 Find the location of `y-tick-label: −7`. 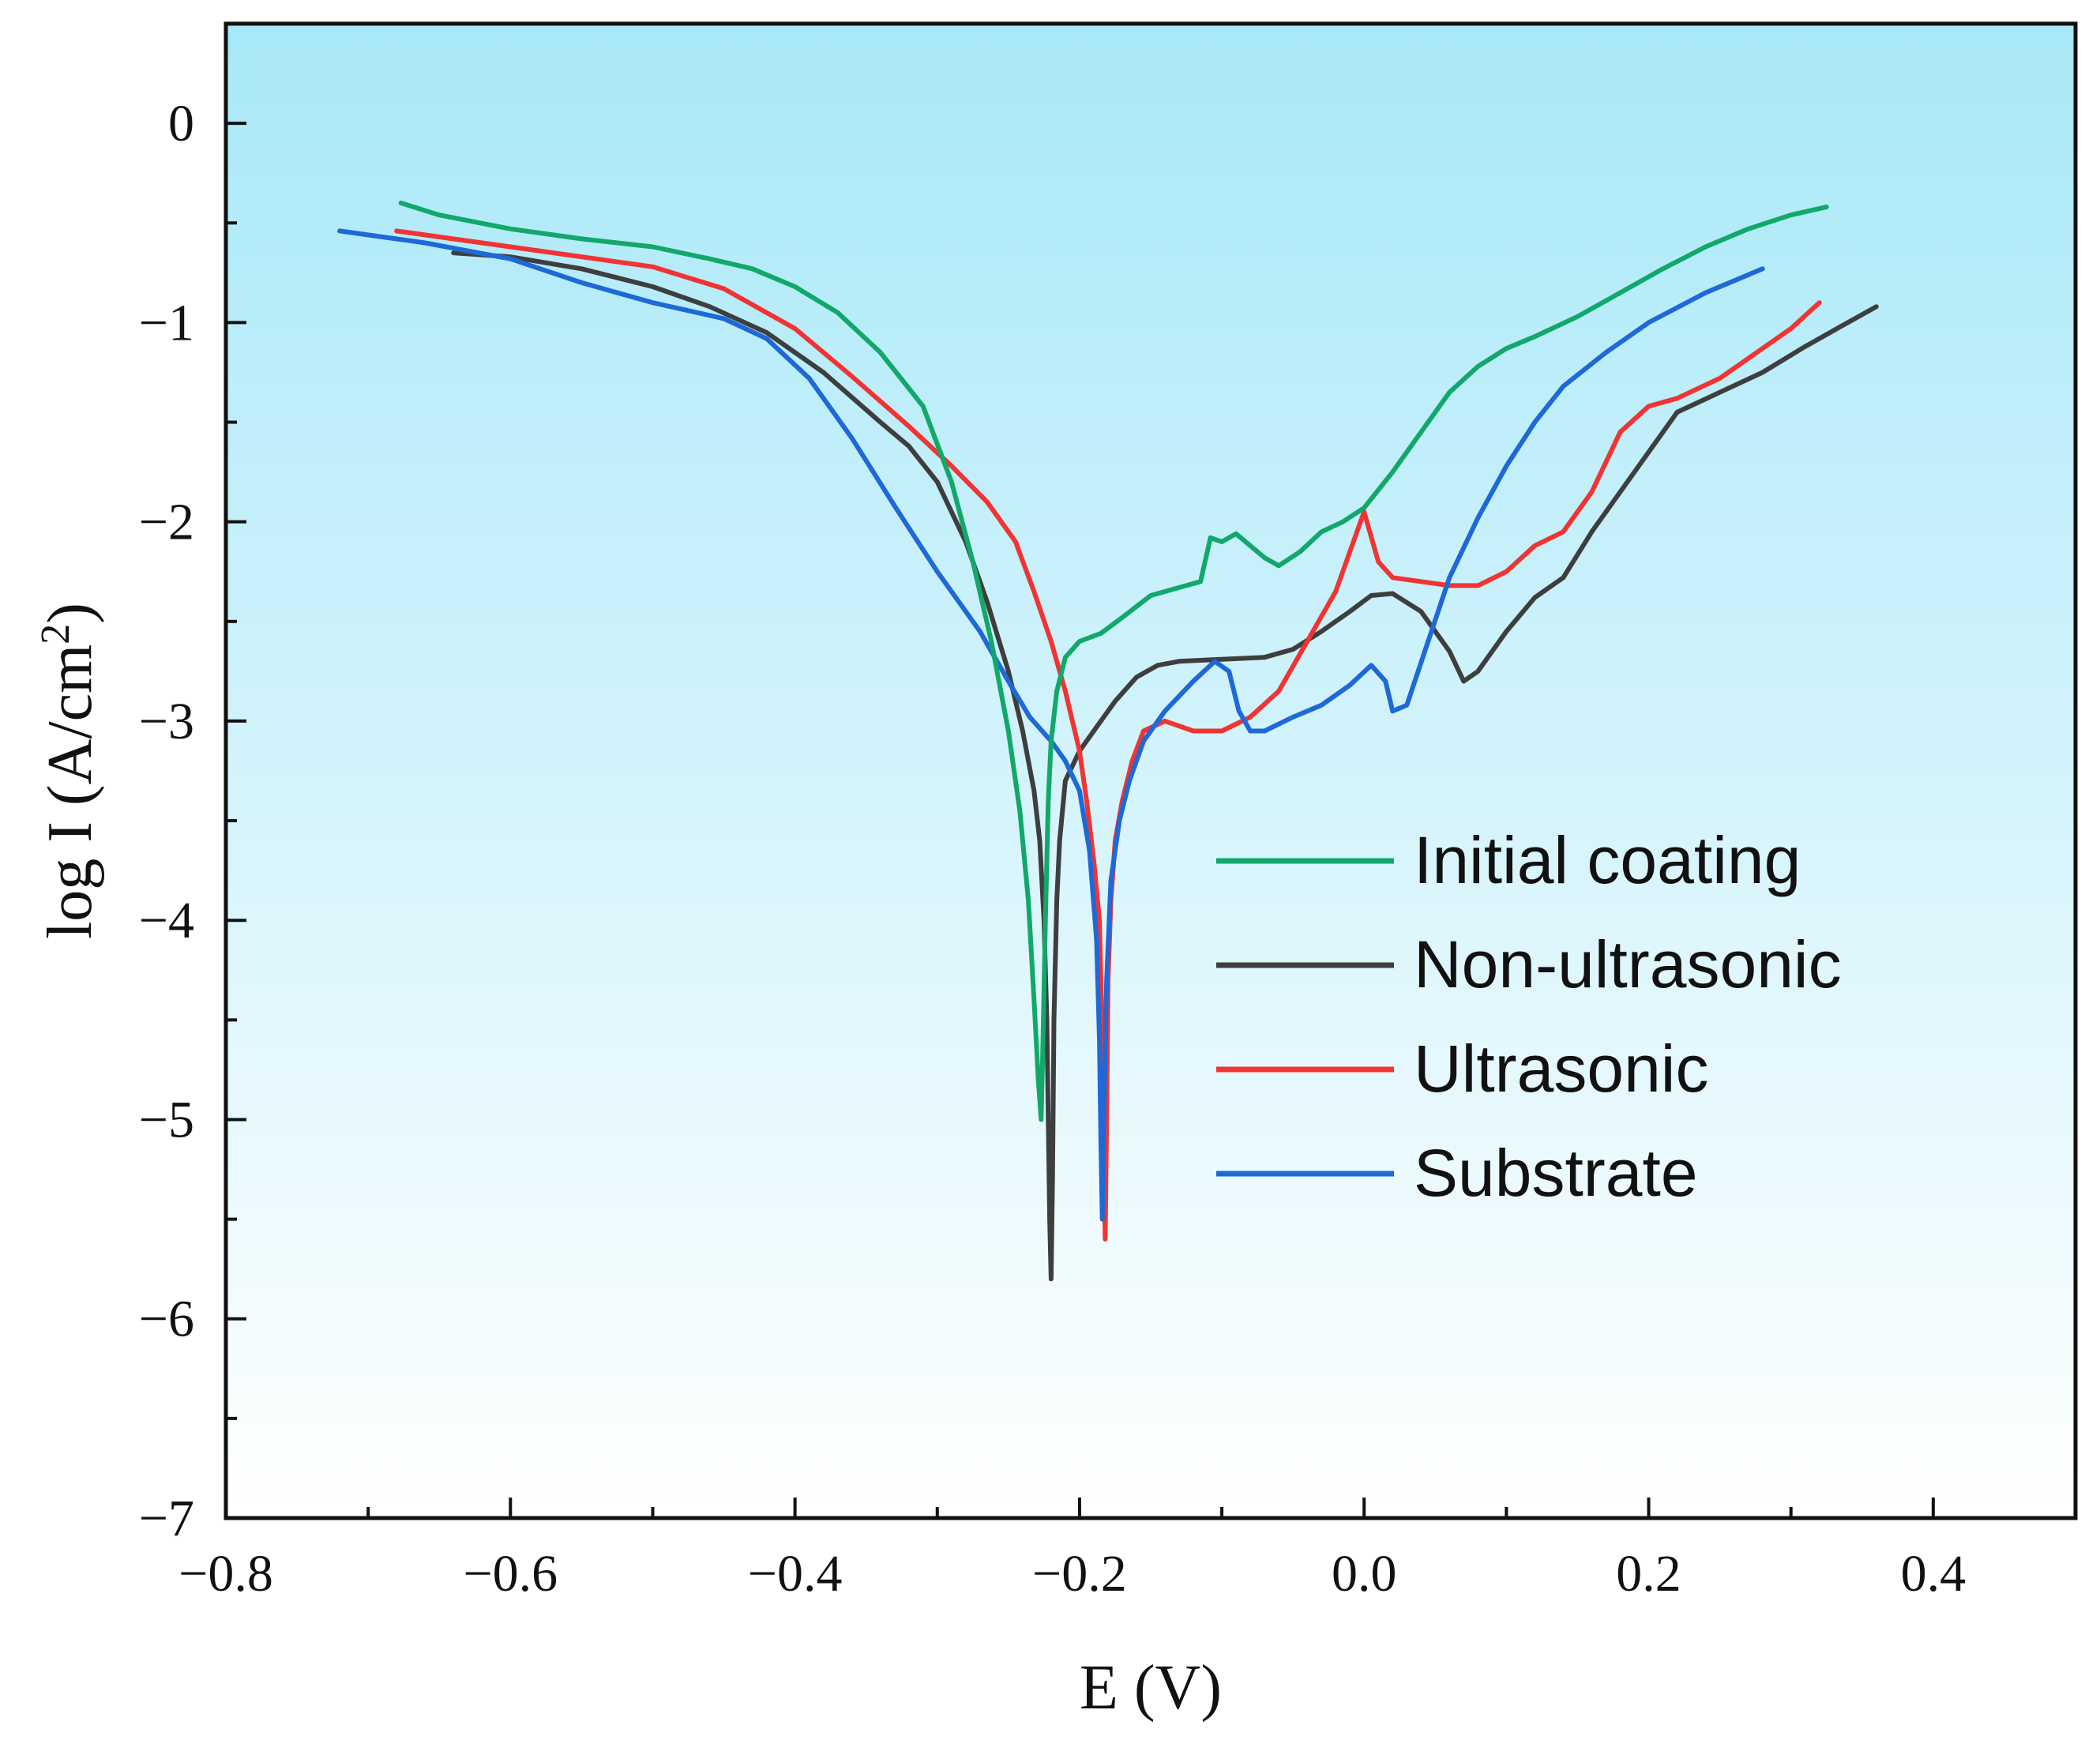

y-tick-label: −7 is located at coordinates (166, 1518).